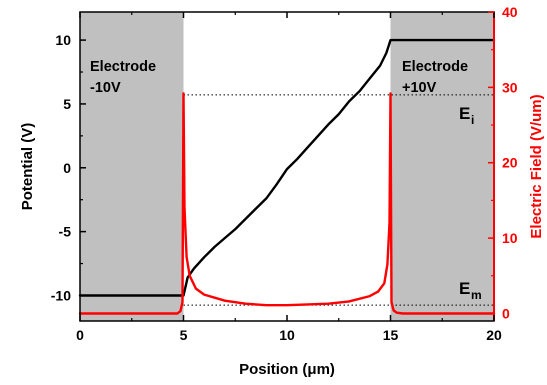 The height and width of the screenshot is (385, 547). Describe the element at coordinates (476, 295) in the screenshot. I see `reference-subscript-m: m` at that location.